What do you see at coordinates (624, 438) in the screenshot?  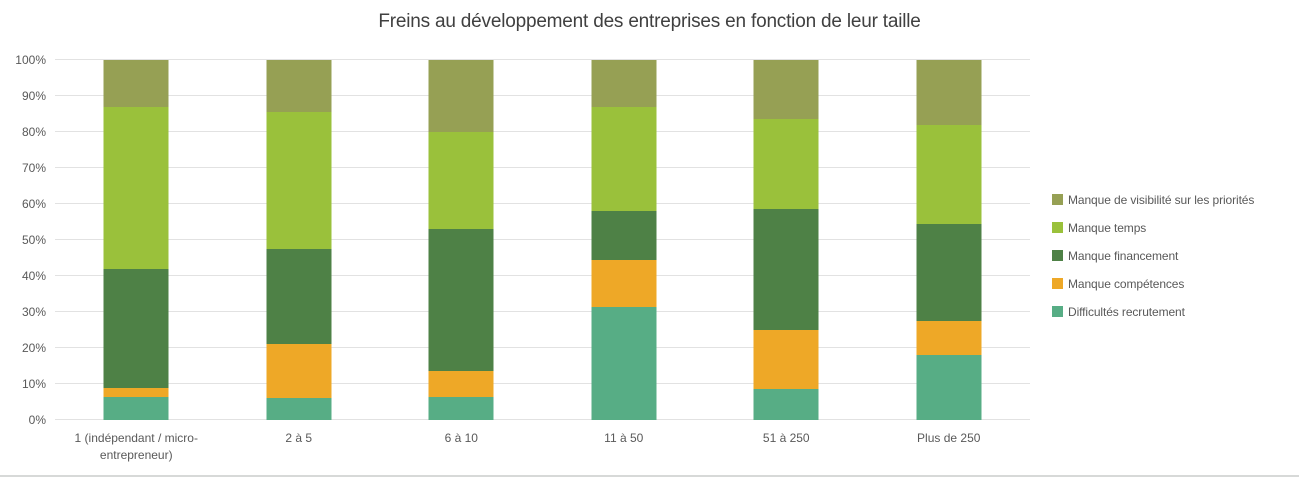 I see `x-axis-category-text: 11 à 50` at bounding box center [624, 438].